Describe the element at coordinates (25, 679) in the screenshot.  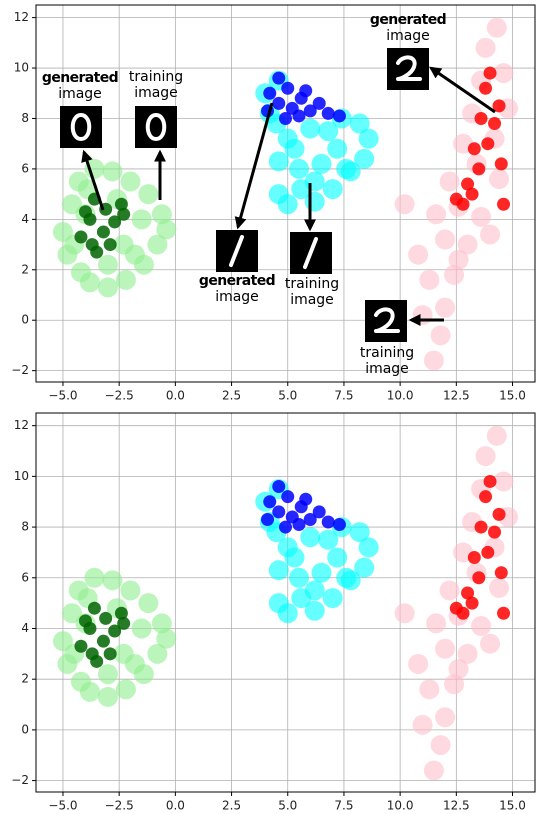
I see `y-tick-label: 2` at that location.